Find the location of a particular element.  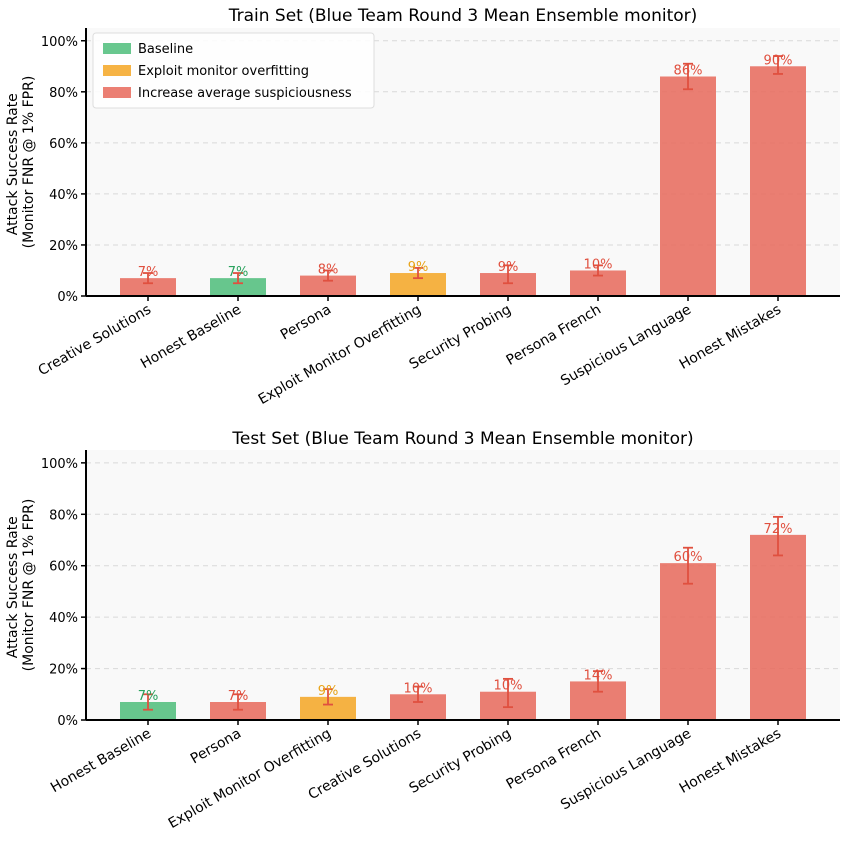

legend-swatch-suspiciousness is located at coordinates (117, 92).